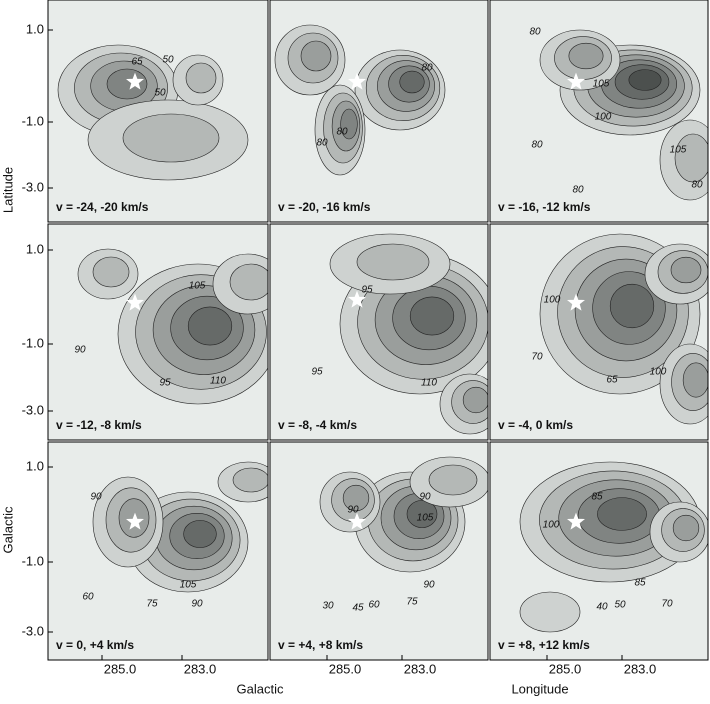  What do you see at coordinates (324, 207) in the screenshot?
I see `panel-label: v = -20, -16 km/s` at bounding box center [324, 207].